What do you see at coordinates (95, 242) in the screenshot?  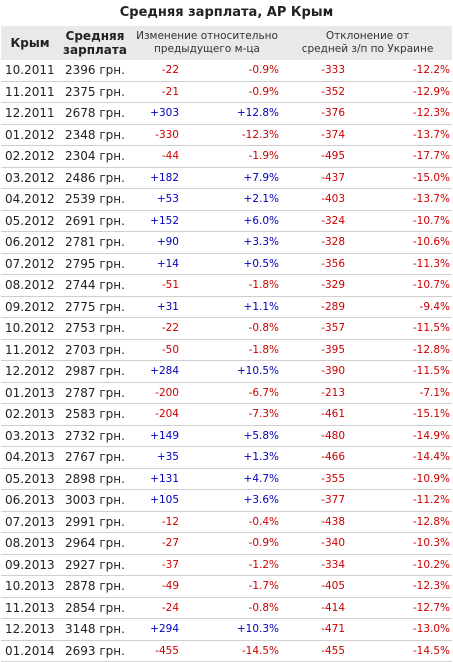 I see `cell-salary: 2781 грн.` at bounding box center [95, 242].